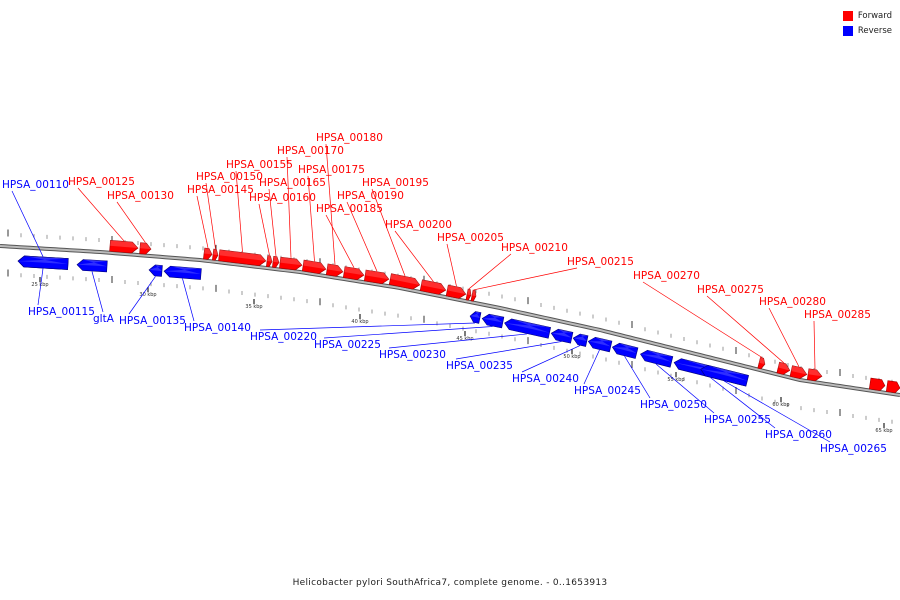 This screenshot has width=900, height=600. Describe the element at coordinates (152, 321) in the screenshot. I see `gene-label-hpsa-00135: HPSA_00135` at that location.